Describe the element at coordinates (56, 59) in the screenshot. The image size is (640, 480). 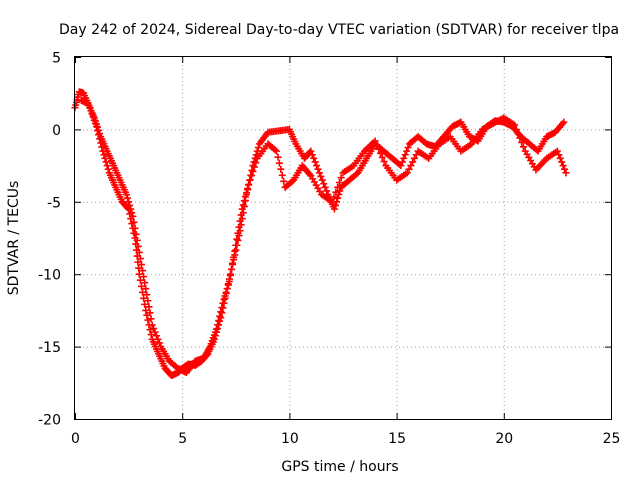
I see `y-tick-label: 5` at that location.